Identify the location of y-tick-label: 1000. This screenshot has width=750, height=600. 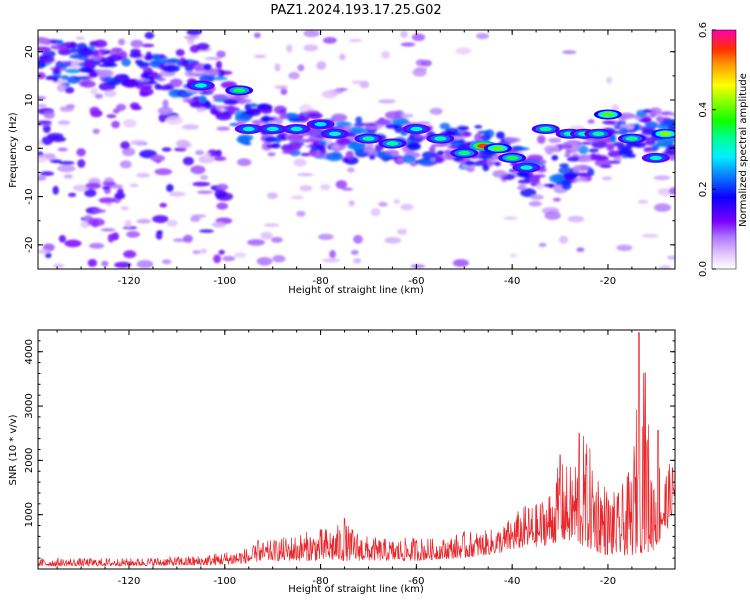
(29, 514).